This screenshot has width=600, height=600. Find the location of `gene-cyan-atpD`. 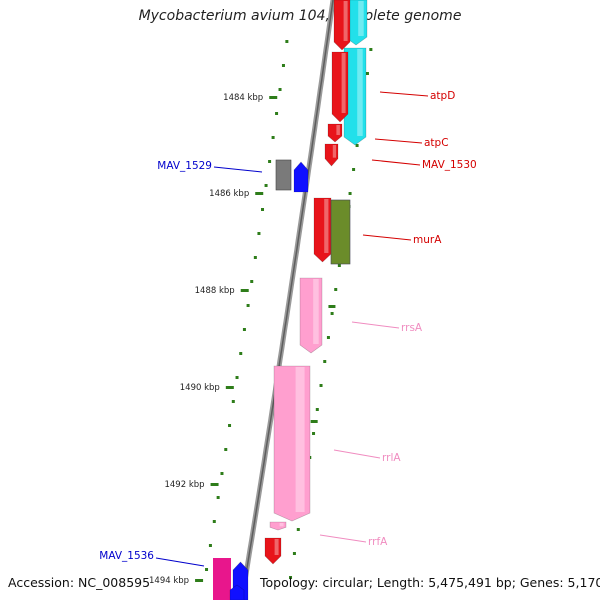

gene-cyan-atpD is located at coordinates (355, 96).